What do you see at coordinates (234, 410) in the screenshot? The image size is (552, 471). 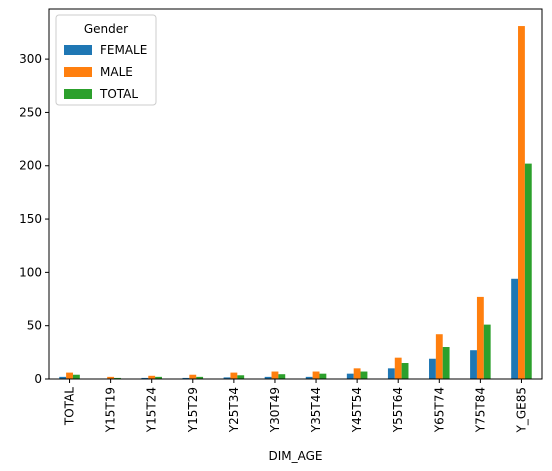 I see `x-tick-label: Y25T34` at bounding box center [234, 410].